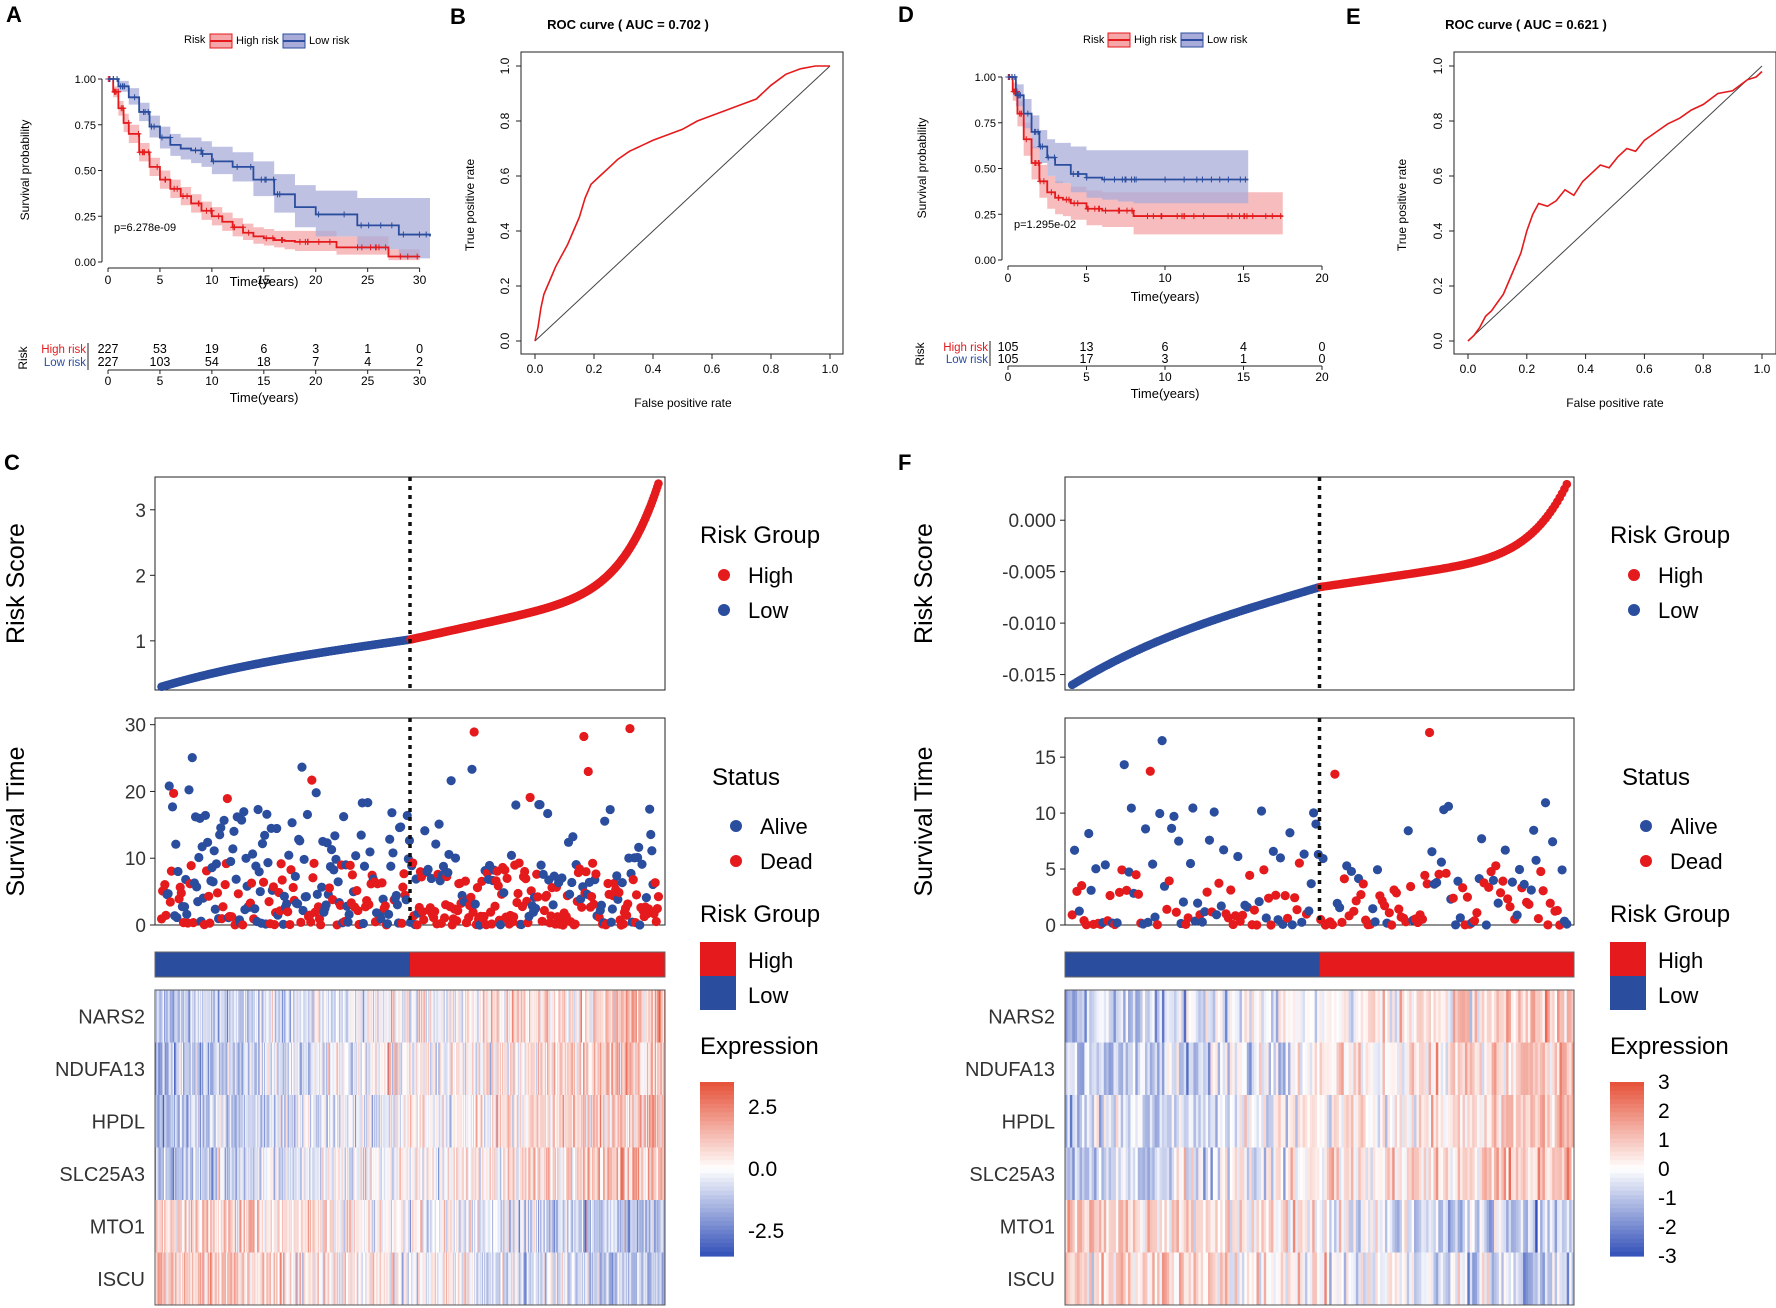 This screenshot has width=1776, height=1308. What do you see at coordinates (420, 280) in the screenshot?
I see `km-a-x-tick-label: 30` at bounding box center [420, 280].